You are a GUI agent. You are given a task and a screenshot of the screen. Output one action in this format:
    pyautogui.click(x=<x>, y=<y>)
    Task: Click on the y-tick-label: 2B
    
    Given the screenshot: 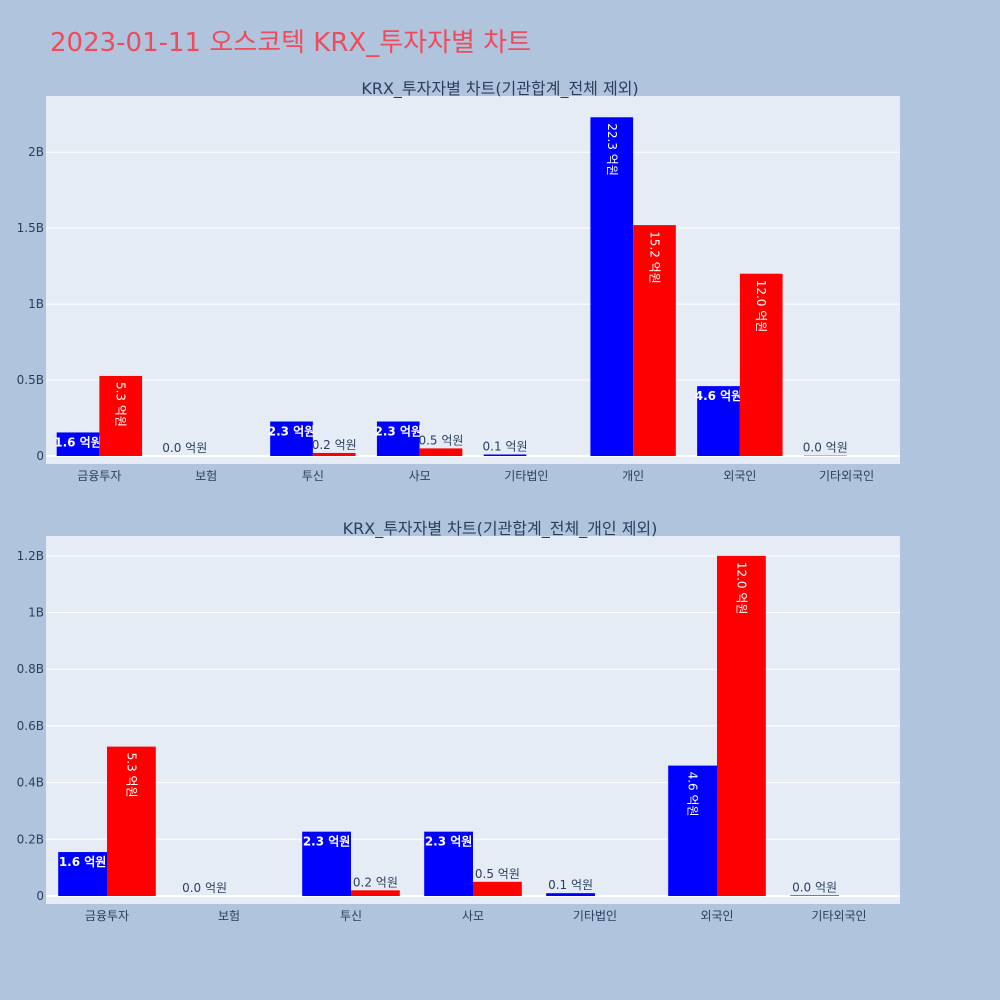 What is the action you would take?
    pyautogui.click(x=36, y=152)
    